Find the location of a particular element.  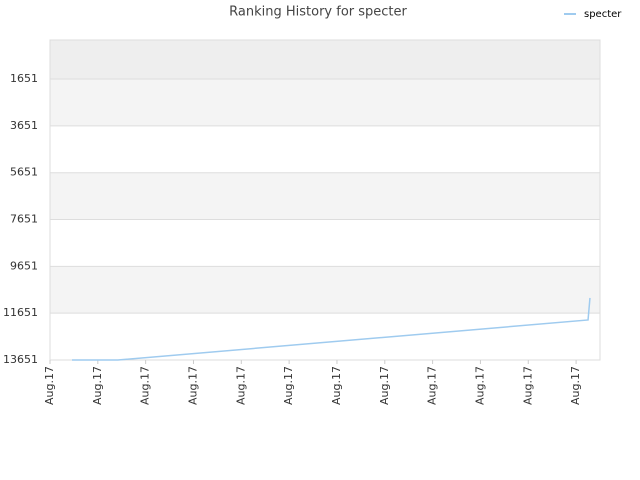

y-tick-label: 9651 is located at coordinates (24, 265).